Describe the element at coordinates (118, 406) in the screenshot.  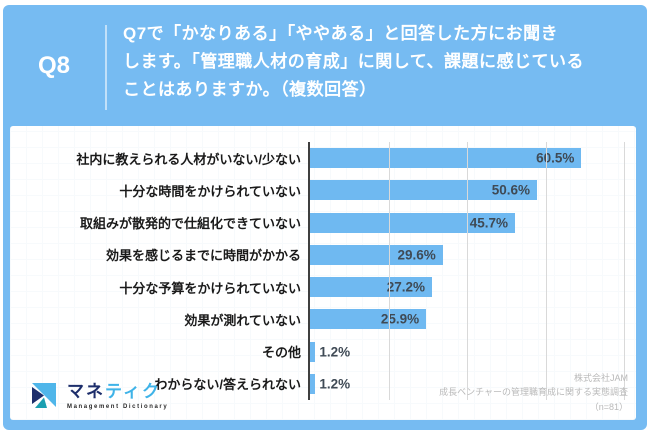
I see `logo-subtext: Management Dictionary` at that location.